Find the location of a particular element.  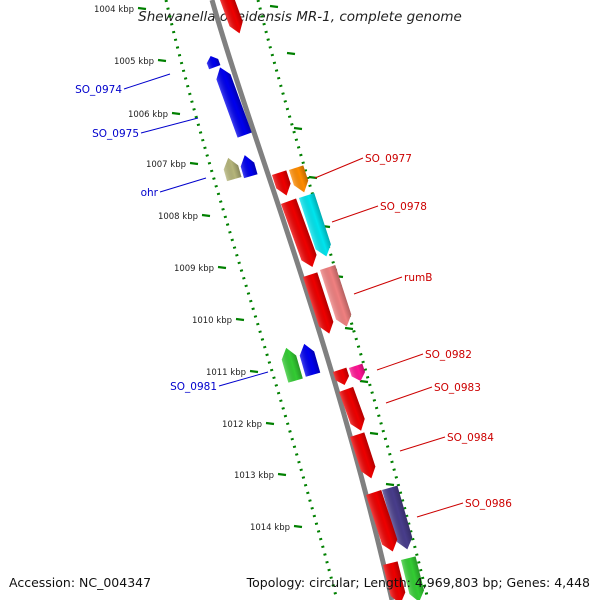

gene-arrow-ohr is located at coordinates (231, 169).